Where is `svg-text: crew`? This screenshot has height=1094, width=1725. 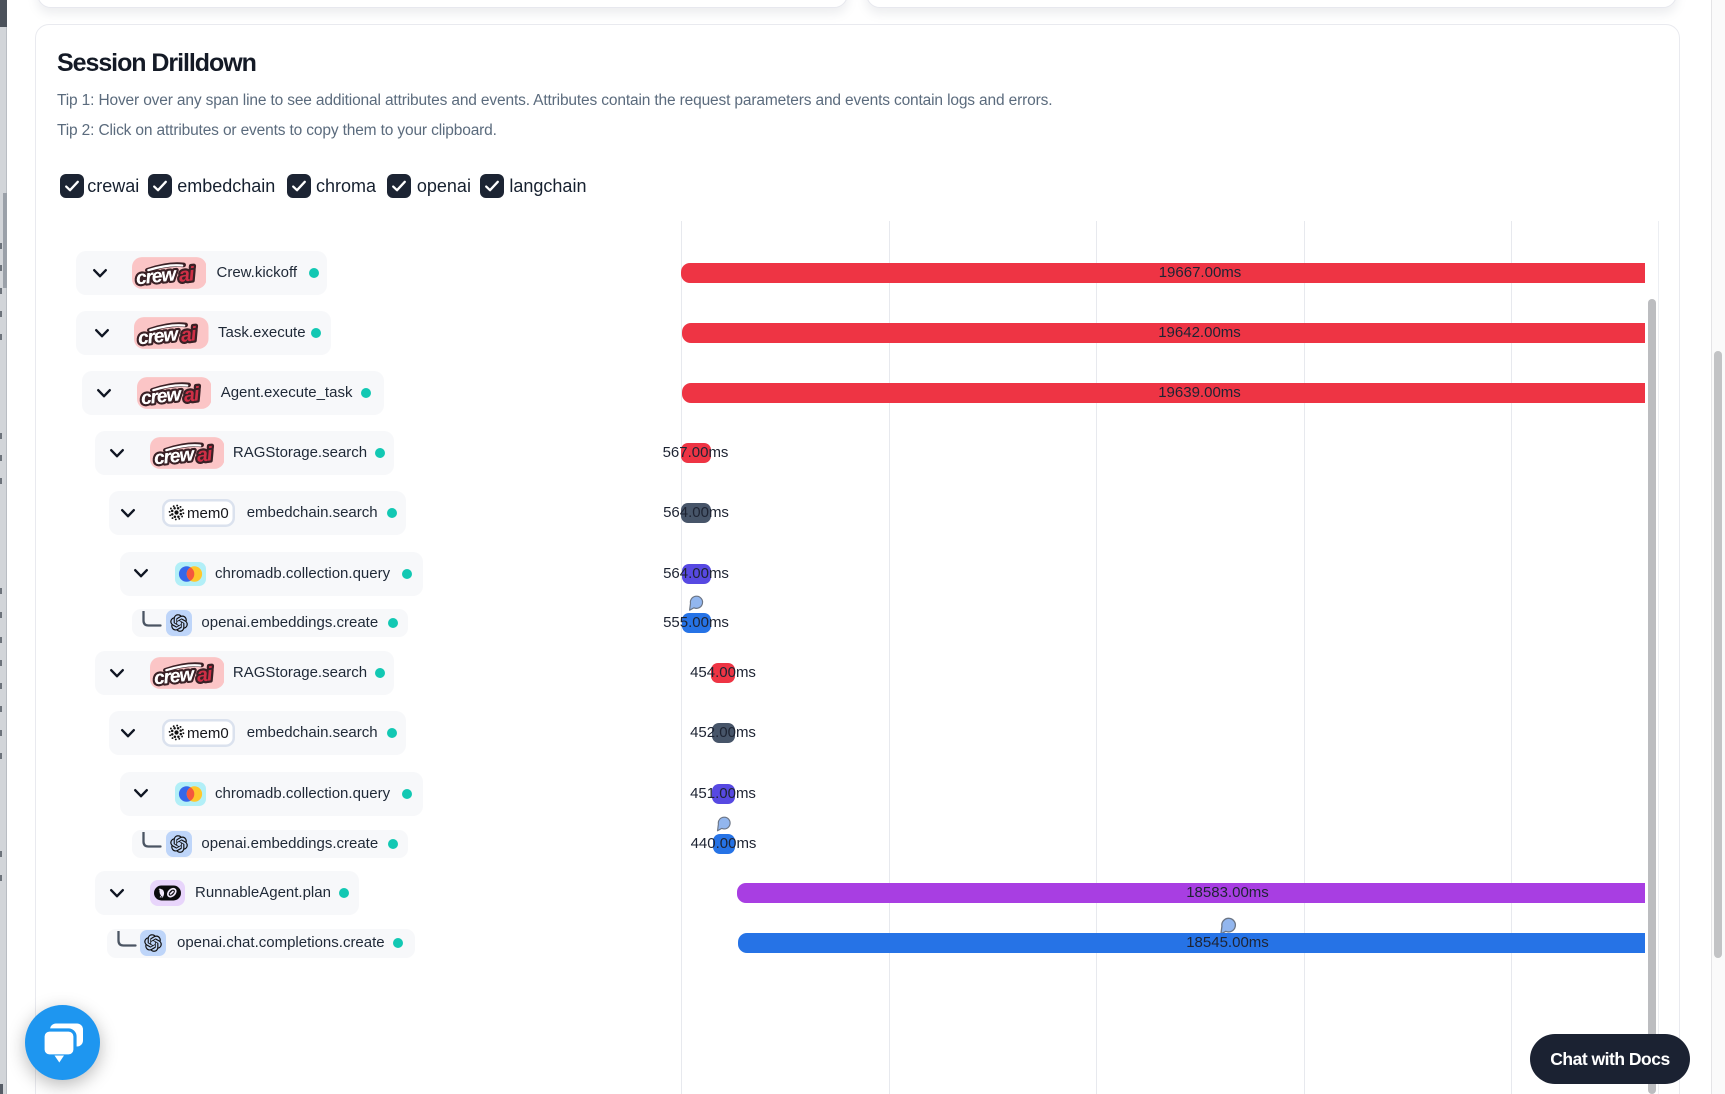
svg-text: crew is located at coordinates (155, 275).